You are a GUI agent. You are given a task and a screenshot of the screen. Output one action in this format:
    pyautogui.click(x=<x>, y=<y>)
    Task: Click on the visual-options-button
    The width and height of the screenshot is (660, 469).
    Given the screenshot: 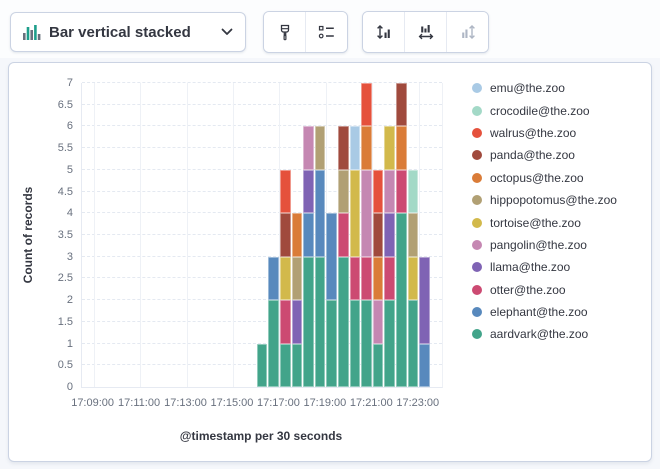 What is the action you would take?
    pyautogui.click(x=285, y=32)
    